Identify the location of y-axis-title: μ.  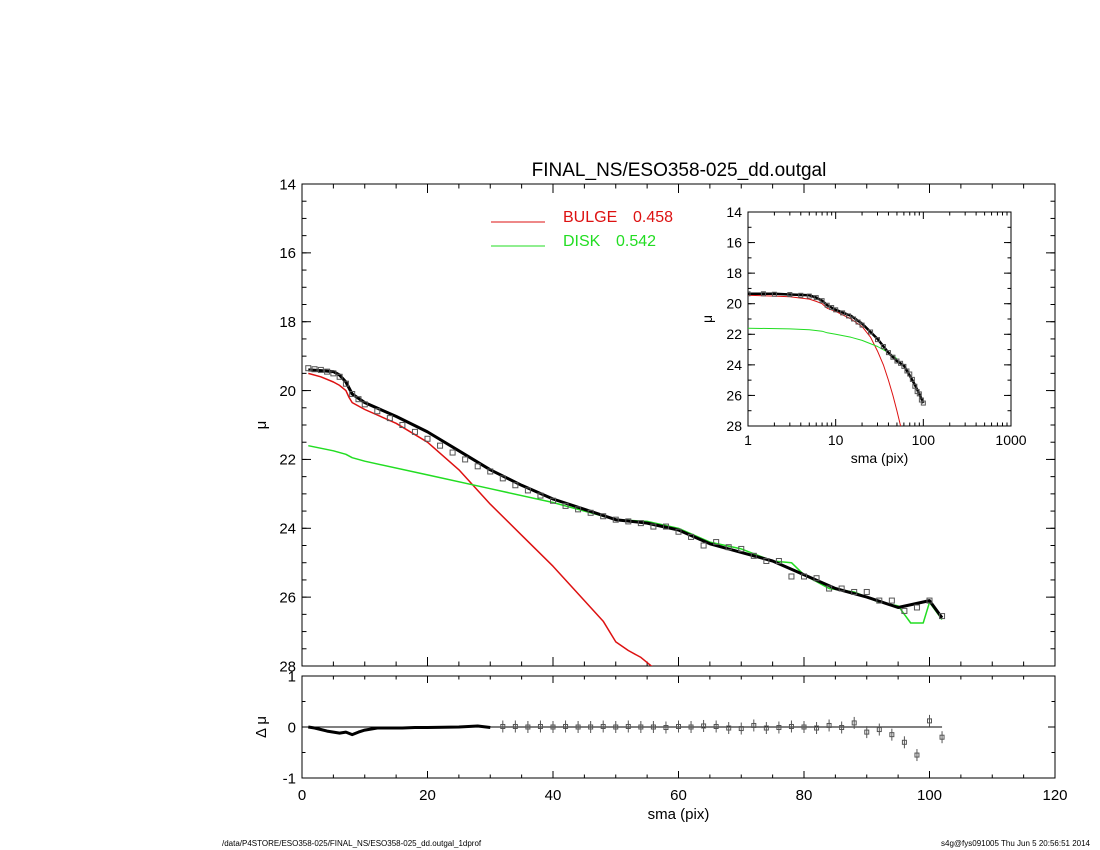
(261, 425).